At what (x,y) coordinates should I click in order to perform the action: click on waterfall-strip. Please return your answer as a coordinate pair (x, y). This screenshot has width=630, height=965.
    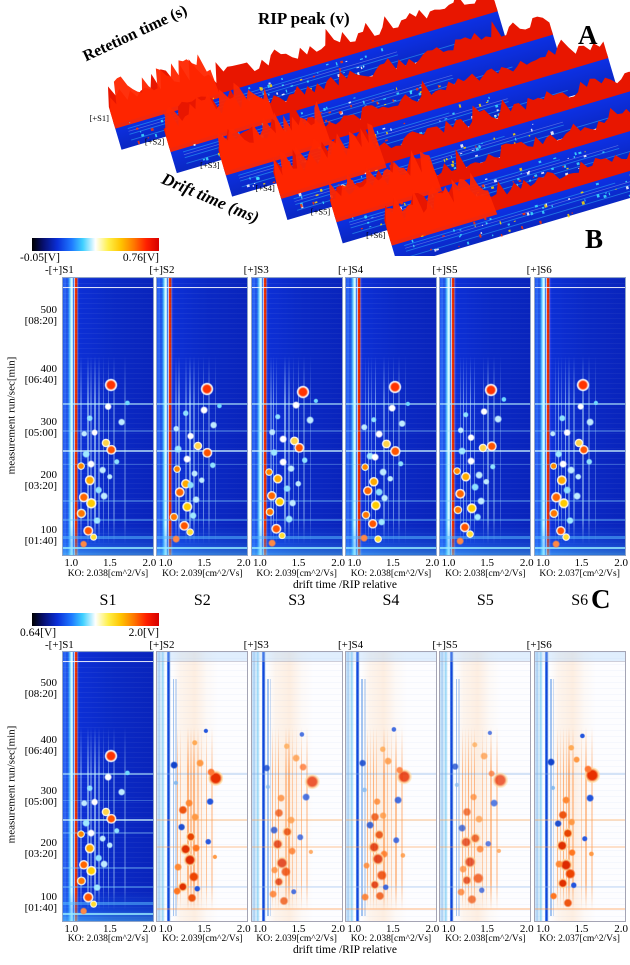
    Looking at the image, I should click on (507, 182).